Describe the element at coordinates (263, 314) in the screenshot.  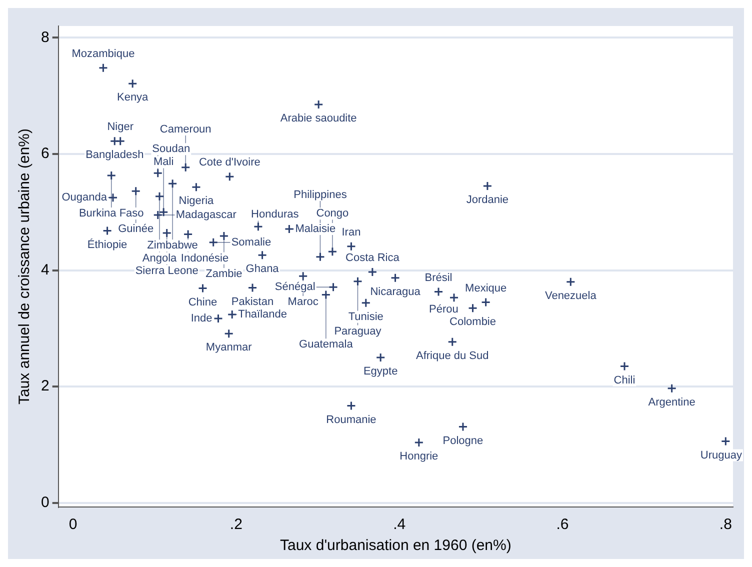
I see `annotation: Thaïlande` at that location.